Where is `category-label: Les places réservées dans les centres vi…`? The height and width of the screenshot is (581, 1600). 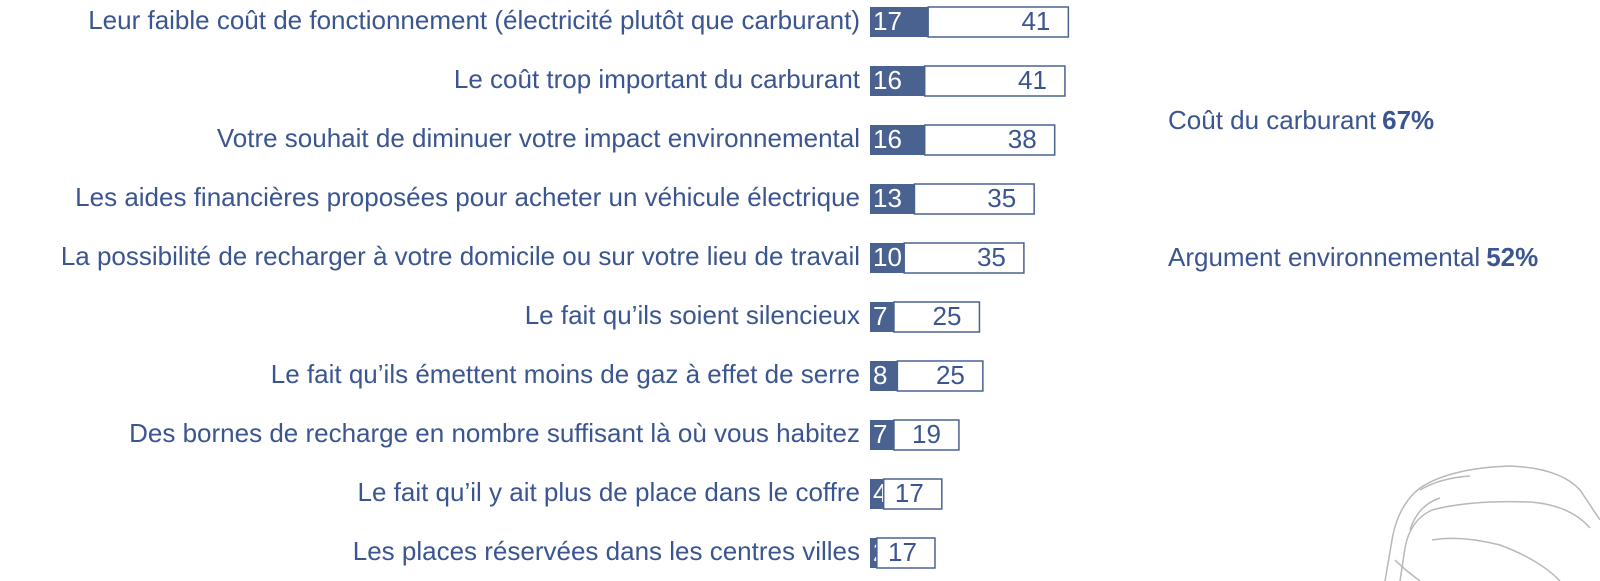 category-label: Les places réservées dans les centres vi… is located at coordinates (606, 551).